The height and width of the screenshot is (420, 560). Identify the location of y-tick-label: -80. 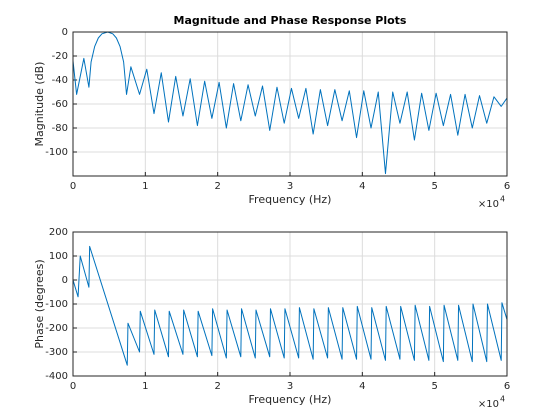
(60, 128).